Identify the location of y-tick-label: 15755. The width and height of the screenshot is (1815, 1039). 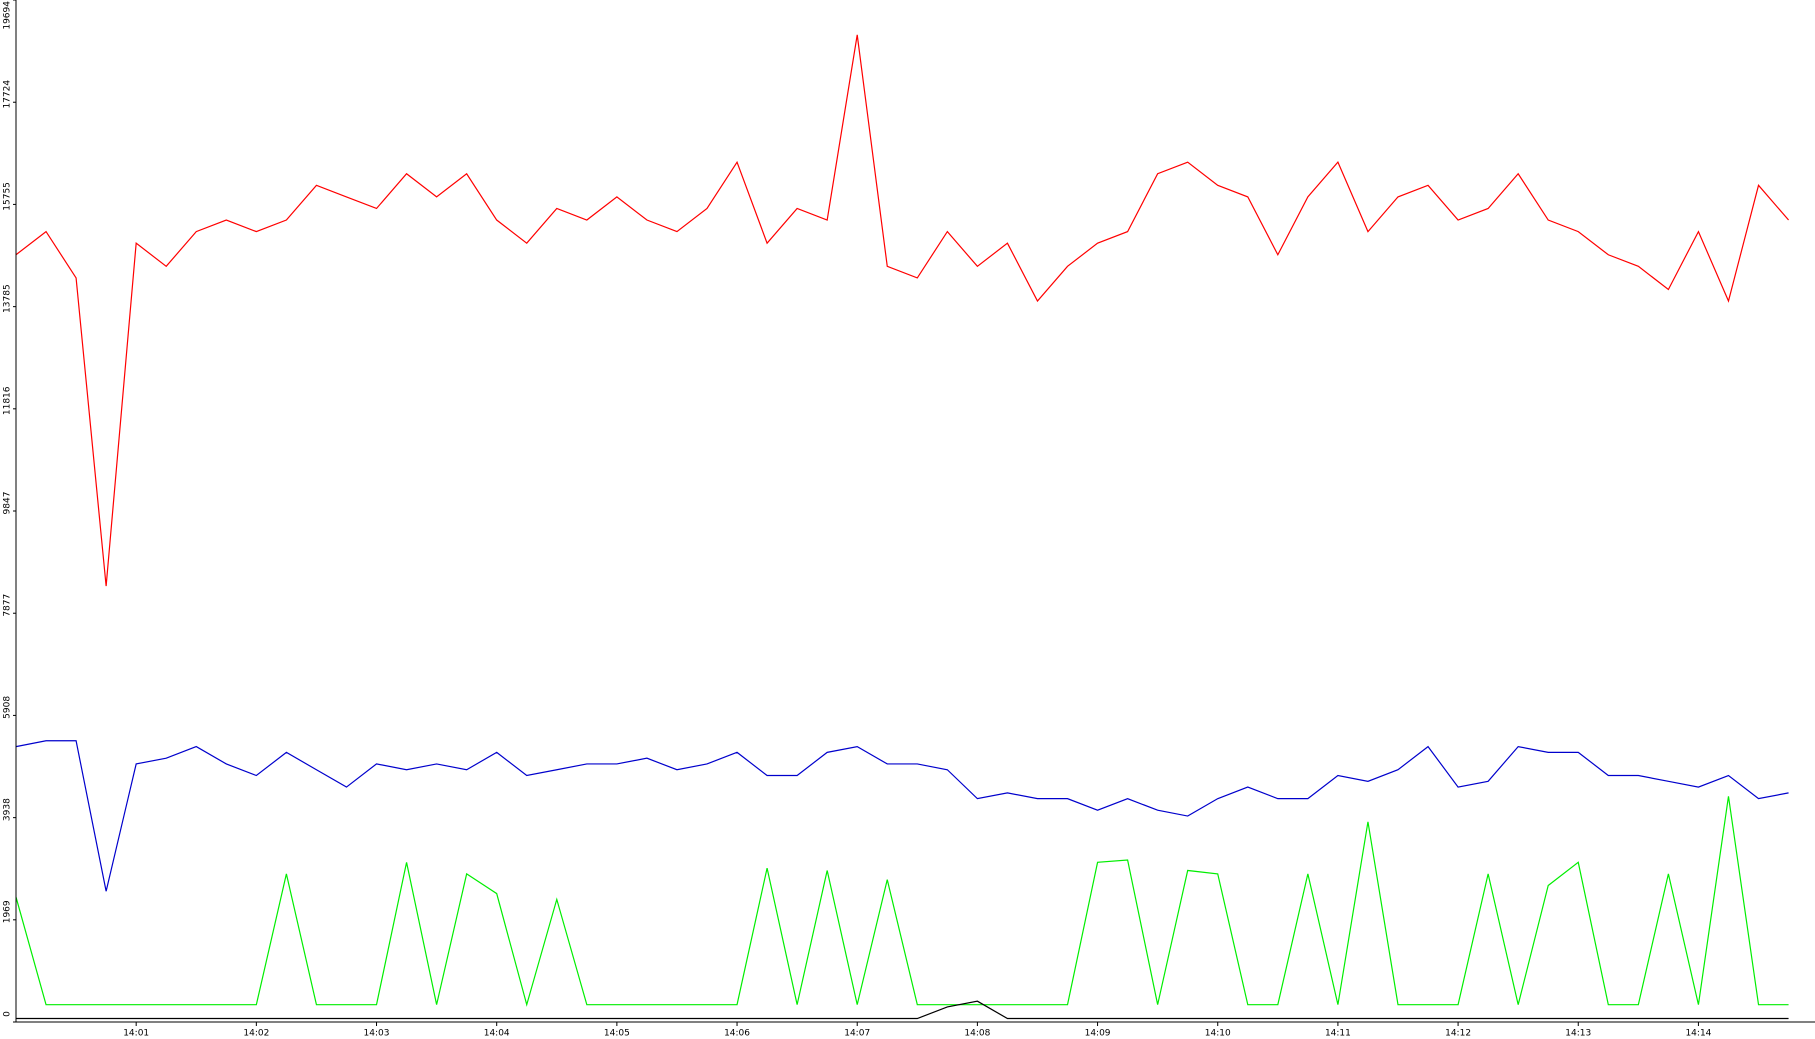
(8, 196).